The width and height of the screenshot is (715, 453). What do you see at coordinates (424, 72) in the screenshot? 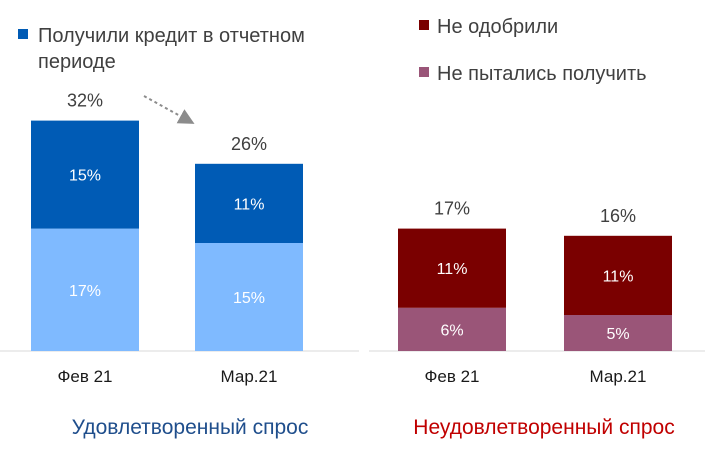
I see `legend-swatch-not-tried` at bounding box center [424, 72].